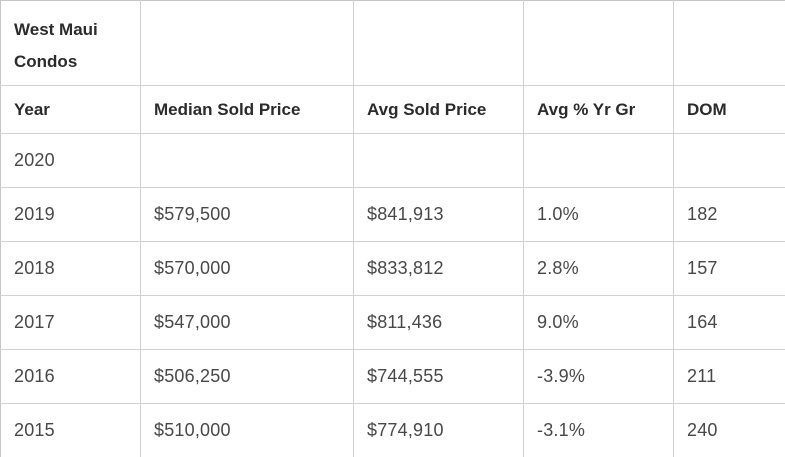  What do you see at coordinates (438, 214) in the screenshot?
I see `cell-avg-sold-price: $841,913` at bounding box center [438, 214].